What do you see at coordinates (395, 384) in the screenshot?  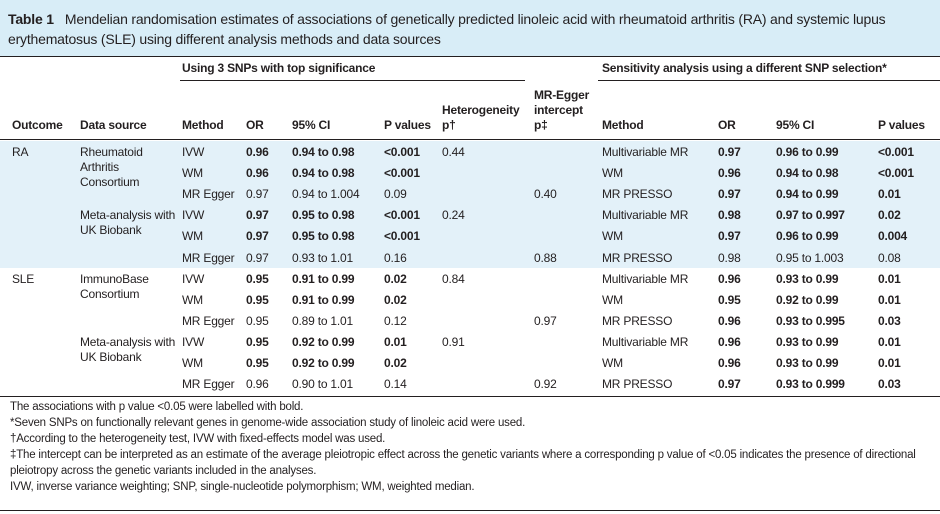 I see `table-cell: 0.14` at bounding box center [395, 384].